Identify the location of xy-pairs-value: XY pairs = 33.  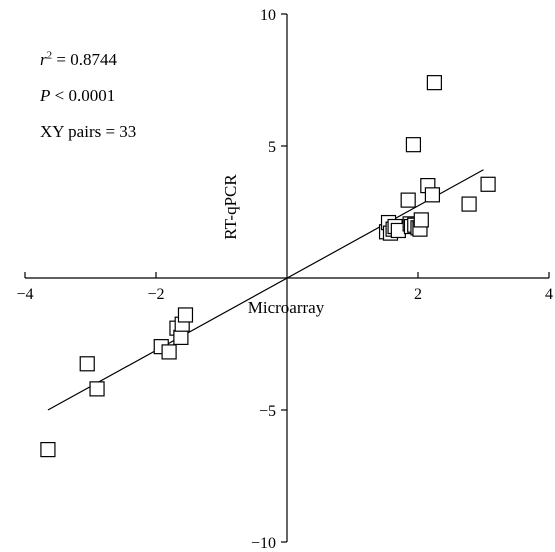
(88, 131).